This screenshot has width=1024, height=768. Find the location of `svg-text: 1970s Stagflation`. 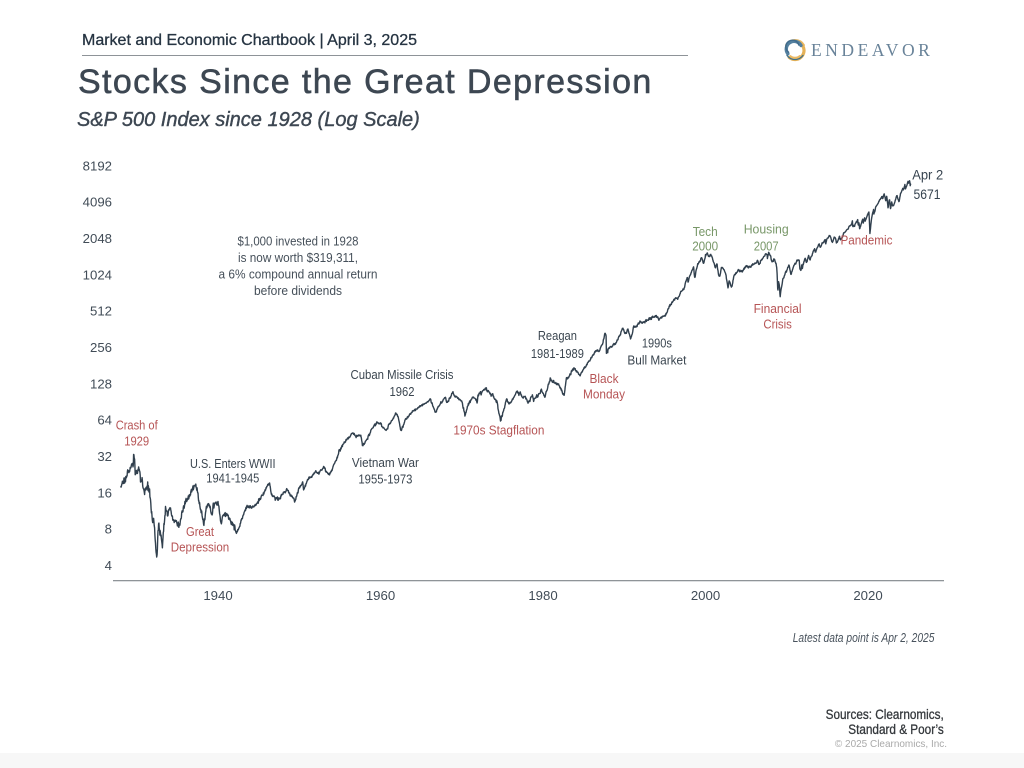

svg-text: 1970s Stagflation is located at coordinates (498, 429).